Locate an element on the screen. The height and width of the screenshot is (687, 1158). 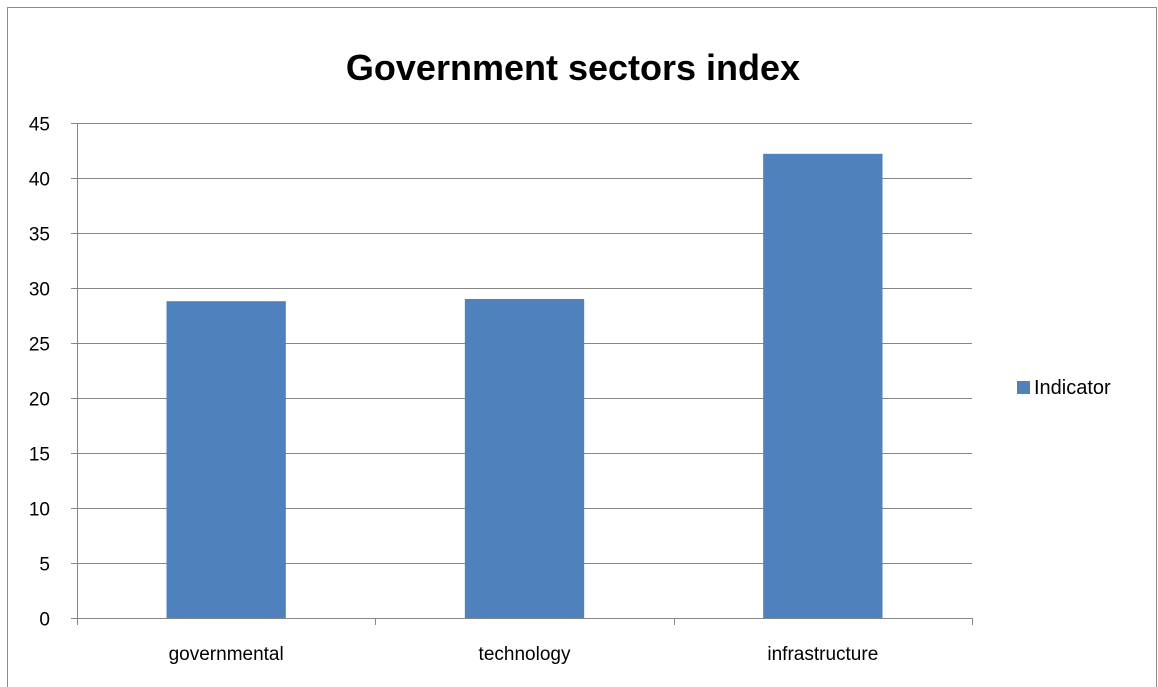
y-axis-tick-labels: 0 5 10 15 20 25 30 35 40 45 is located at coordinates (39, 373).